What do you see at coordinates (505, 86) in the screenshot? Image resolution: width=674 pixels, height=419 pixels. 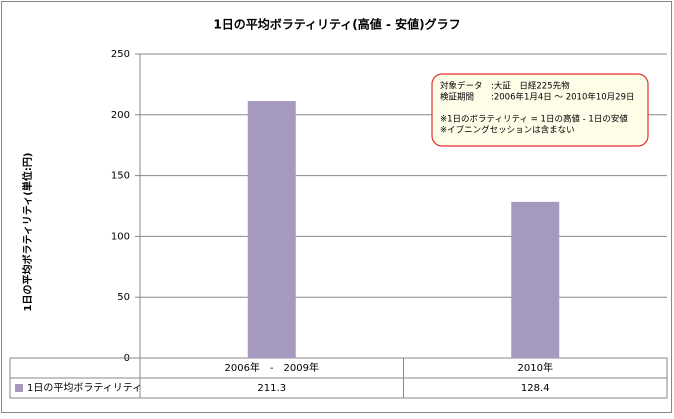 I see `annotation-text: 対象データ :大証 日経225先物` at bounding box center [505, 86].